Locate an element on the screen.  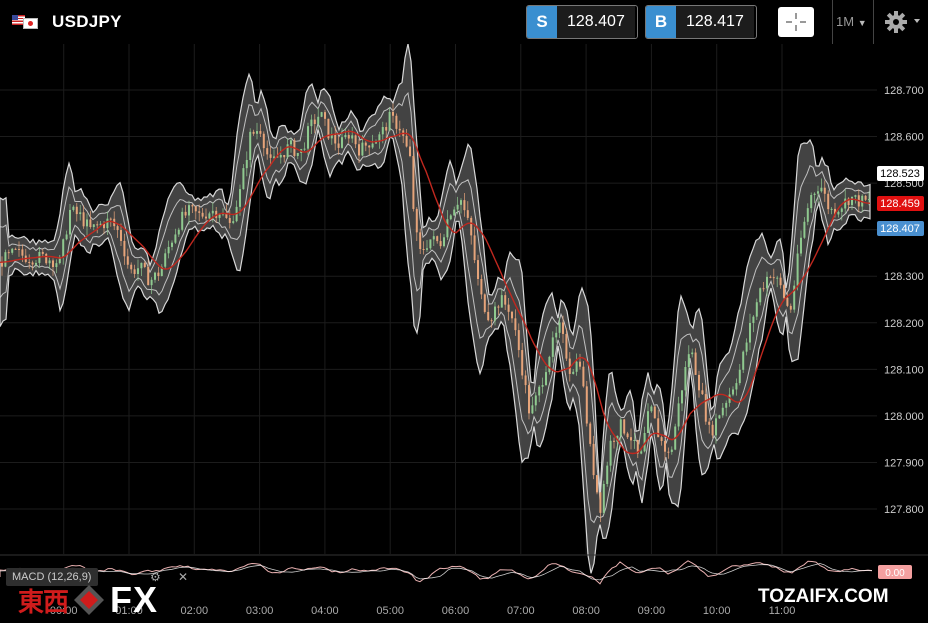
timeframe-dropdown: 1M ▼ is located at coordinates (851, 21).